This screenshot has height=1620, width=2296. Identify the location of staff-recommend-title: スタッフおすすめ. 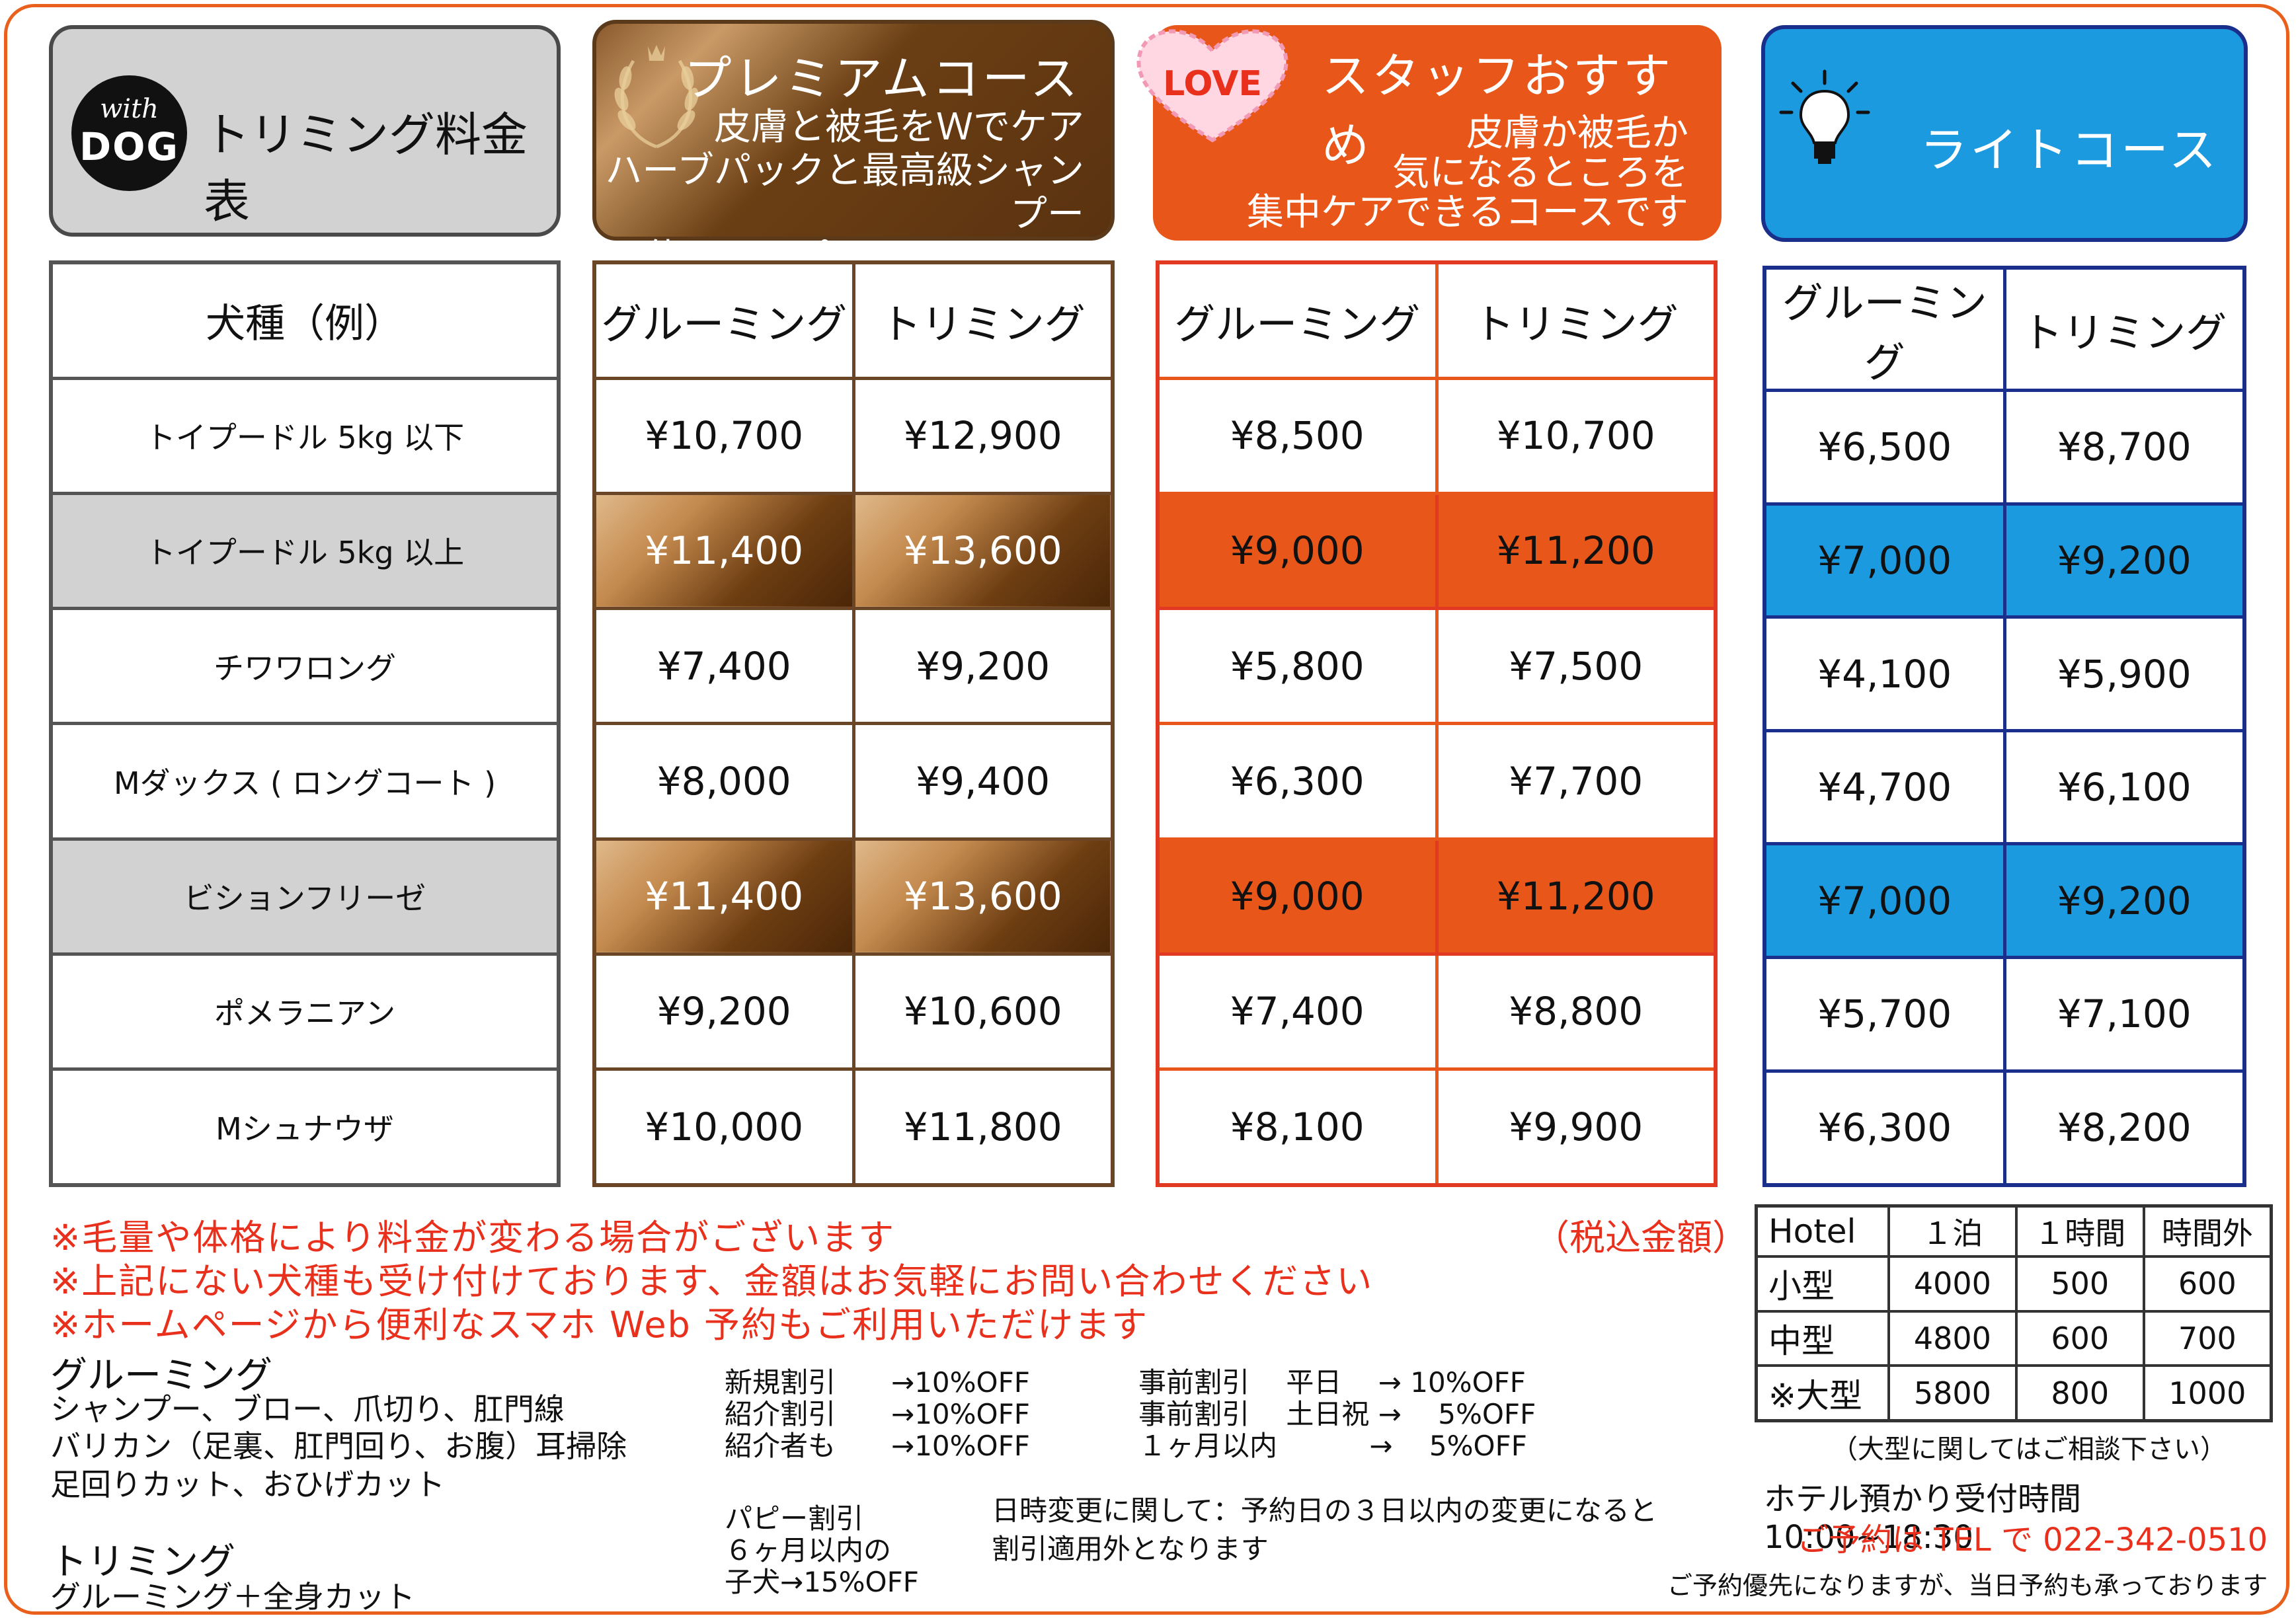
(1498, 111).